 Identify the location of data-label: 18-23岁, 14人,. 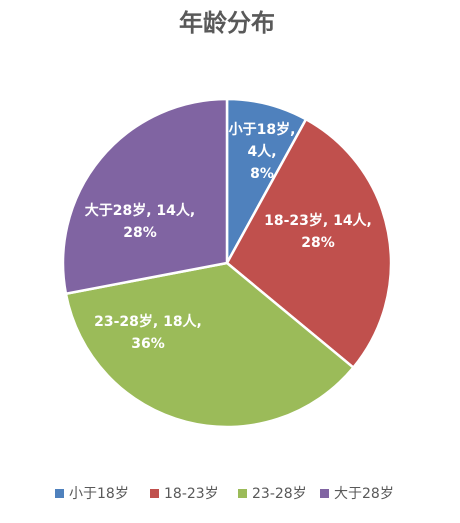
(318, 220).